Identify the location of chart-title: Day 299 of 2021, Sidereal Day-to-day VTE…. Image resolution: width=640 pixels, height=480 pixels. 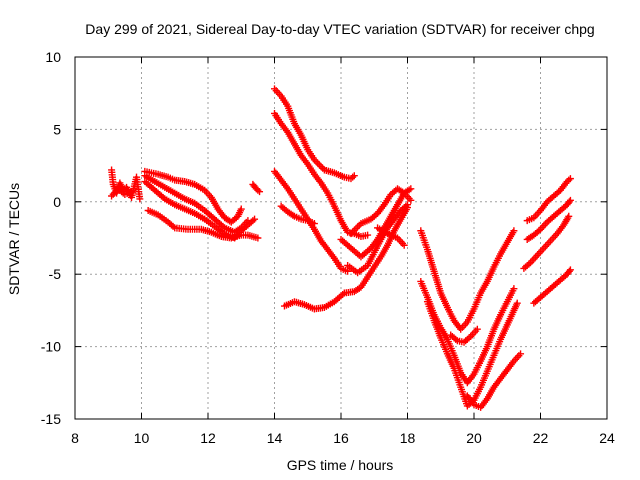
(339, 29).